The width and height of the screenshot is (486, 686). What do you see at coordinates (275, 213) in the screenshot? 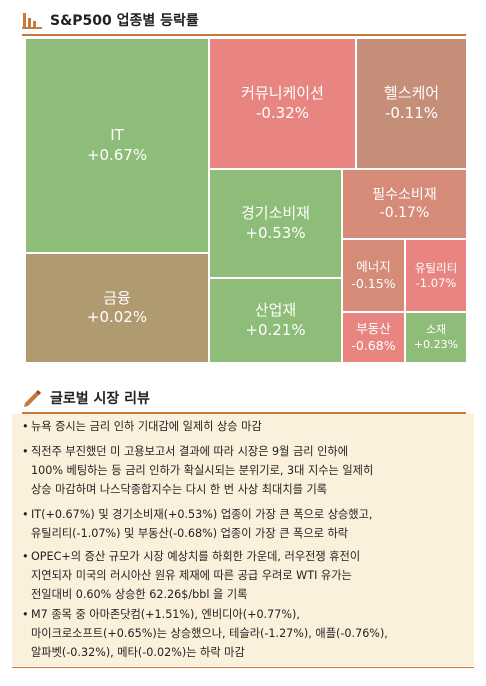
I see `sector-name: 경기소비재` at bounding box center [275, 213].